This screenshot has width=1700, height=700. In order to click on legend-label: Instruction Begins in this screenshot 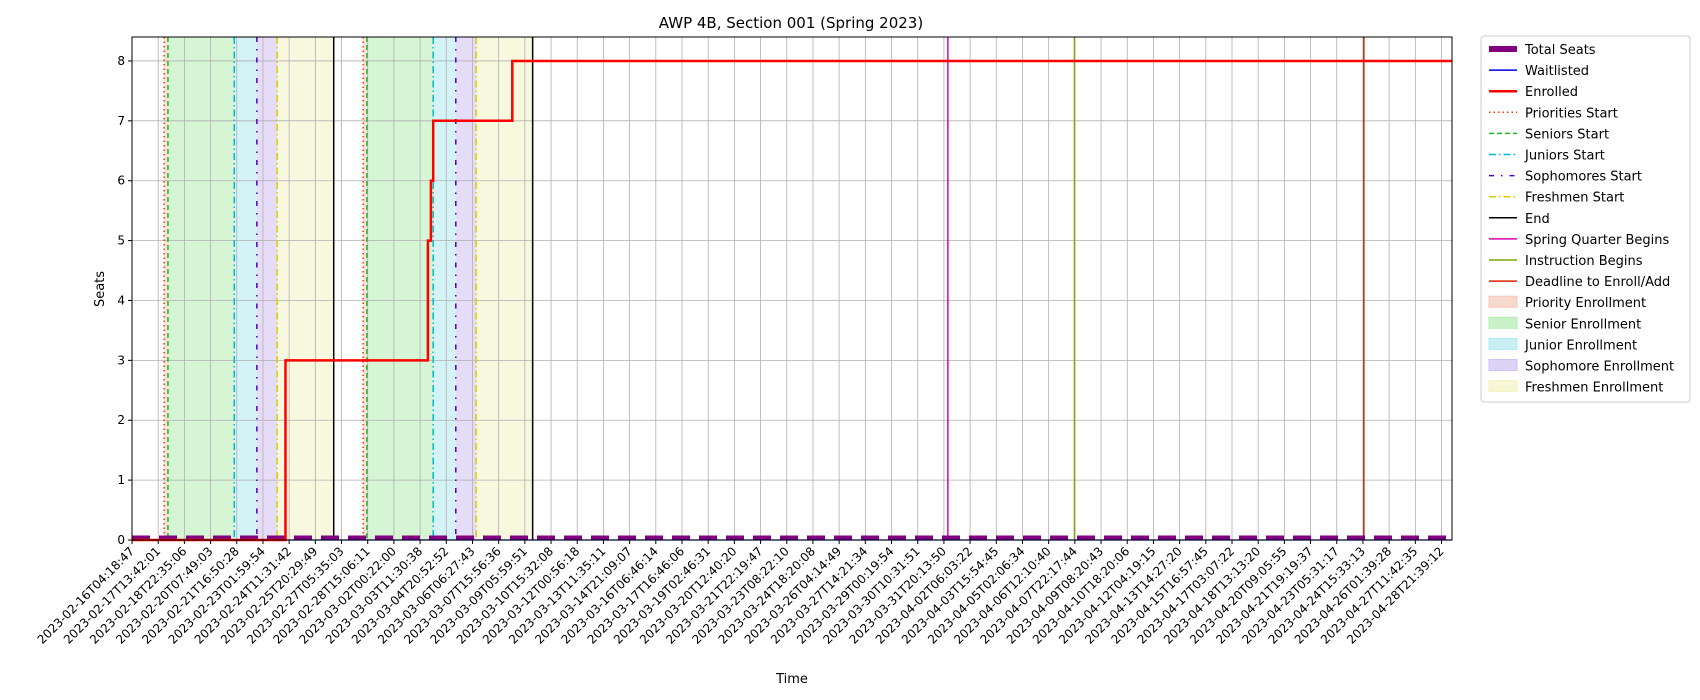, I will do `click(1584, 261)`.